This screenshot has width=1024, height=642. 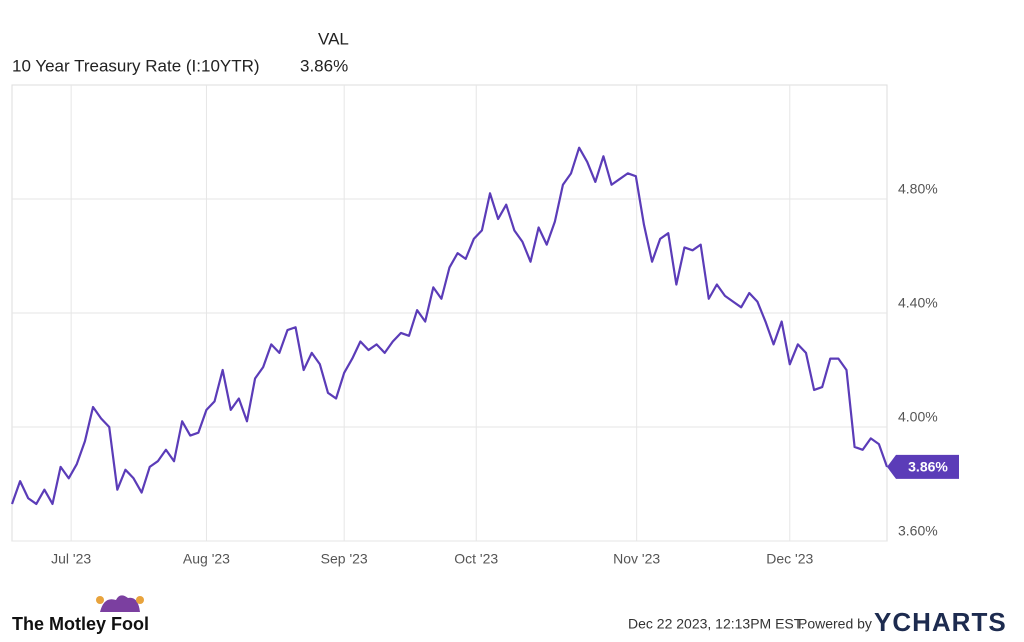 What do you see at coordinates (940, 622) in the screenshot?
I see `provider-logo: YCHARTS` at bounding box center [940, 622].